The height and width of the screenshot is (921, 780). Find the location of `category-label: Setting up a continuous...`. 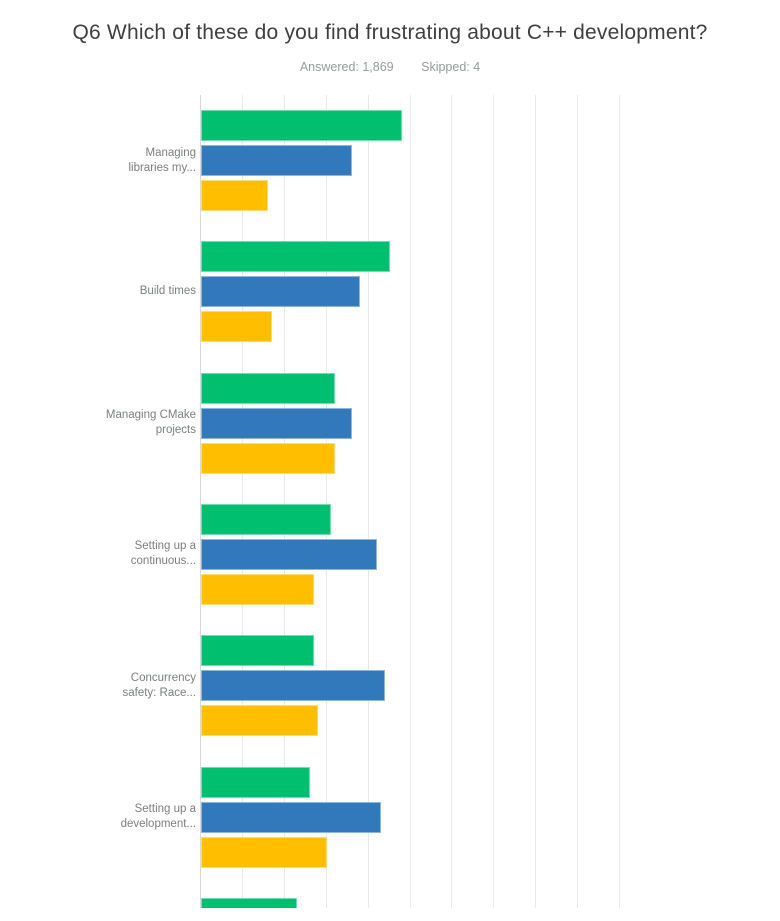

category-label: Setting up a continuous... is located at coordinates (126, 554).